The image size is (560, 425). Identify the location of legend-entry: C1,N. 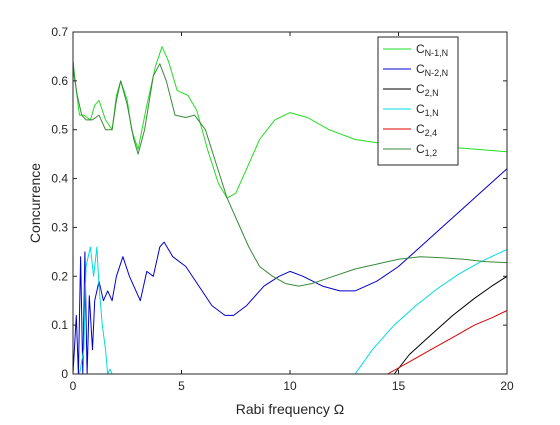
(427, 110).